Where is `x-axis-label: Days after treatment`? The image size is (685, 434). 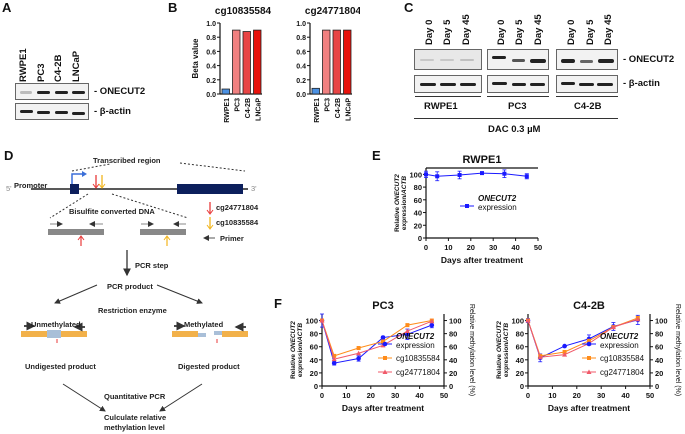 x-axis-label: Days after treatment is located at coordinates (482, 260).